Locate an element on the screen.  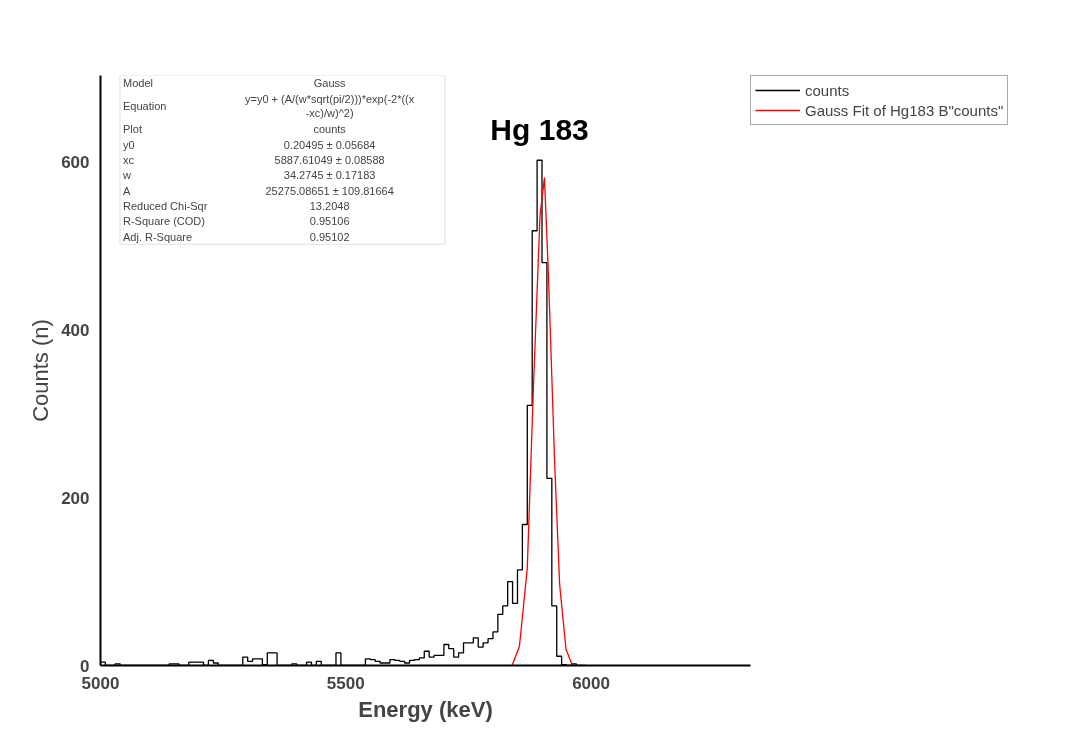
annotation: R-Square (COD) is located at coordinates (164, 221).